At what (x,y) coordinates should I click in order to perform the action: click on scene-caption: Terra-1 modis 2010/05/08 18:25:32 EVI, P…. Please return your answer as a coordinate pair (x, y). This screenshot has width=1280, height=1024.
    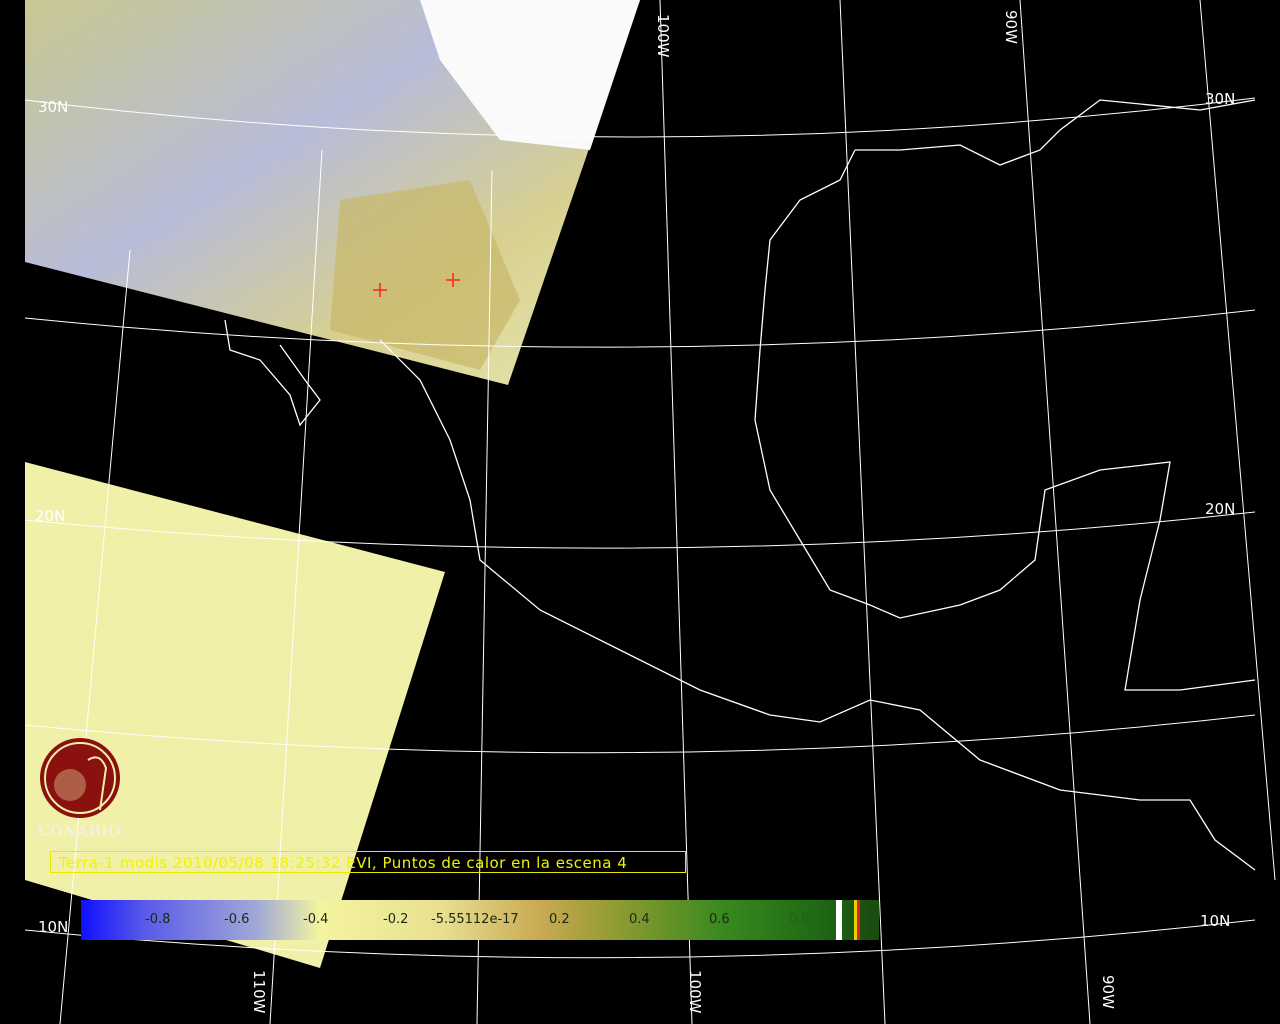
    Looking at the image, I should click on (368, 862).